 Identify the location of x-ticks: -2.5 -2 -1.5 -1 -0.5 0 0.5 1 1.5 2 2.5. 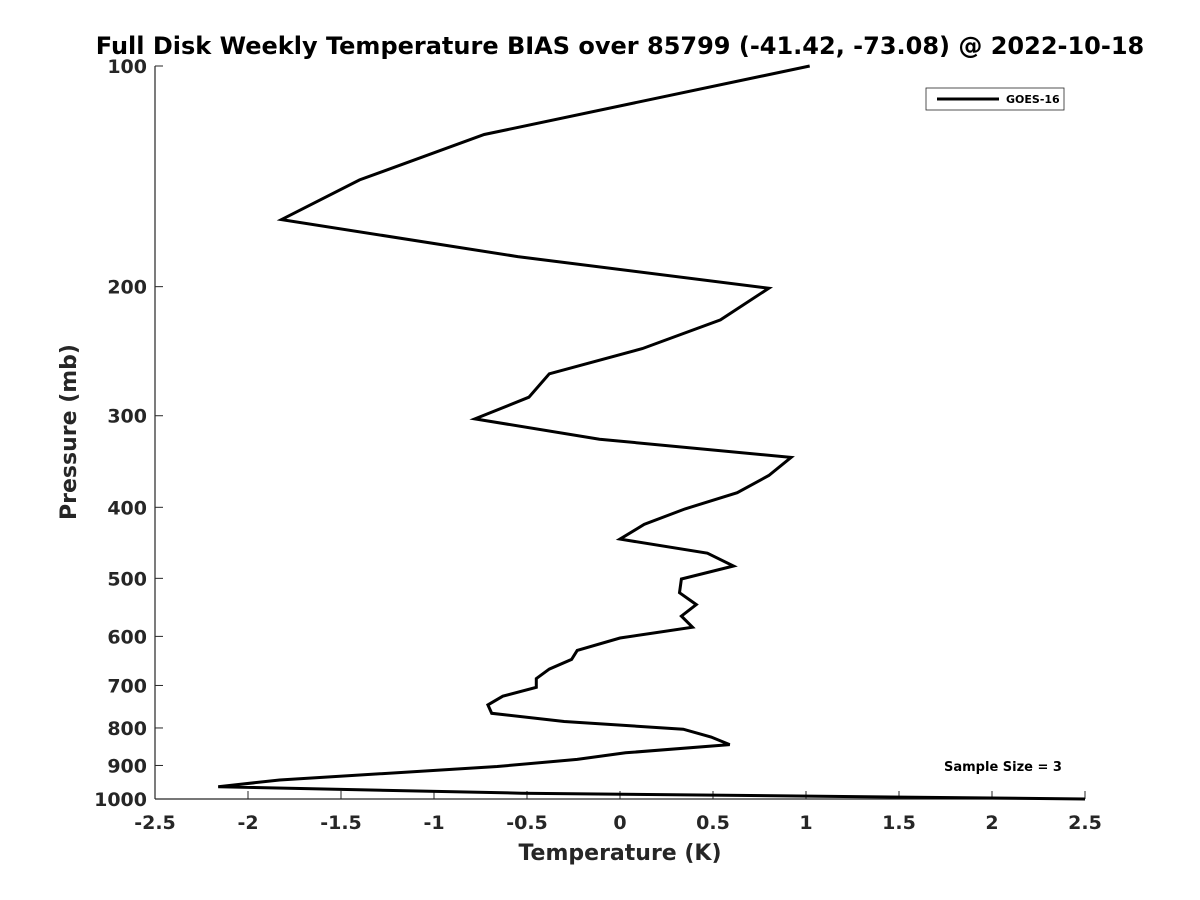
(618, 812).